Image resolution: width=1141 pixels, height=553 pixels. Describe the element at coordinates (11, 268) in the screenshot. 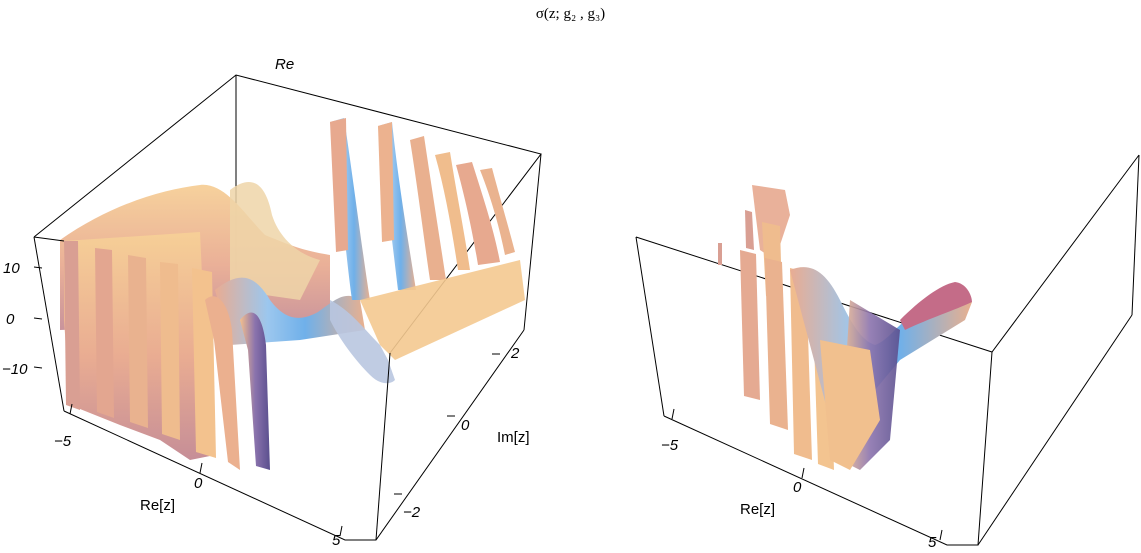

I see `left-z-tick-10: 10` at that location.